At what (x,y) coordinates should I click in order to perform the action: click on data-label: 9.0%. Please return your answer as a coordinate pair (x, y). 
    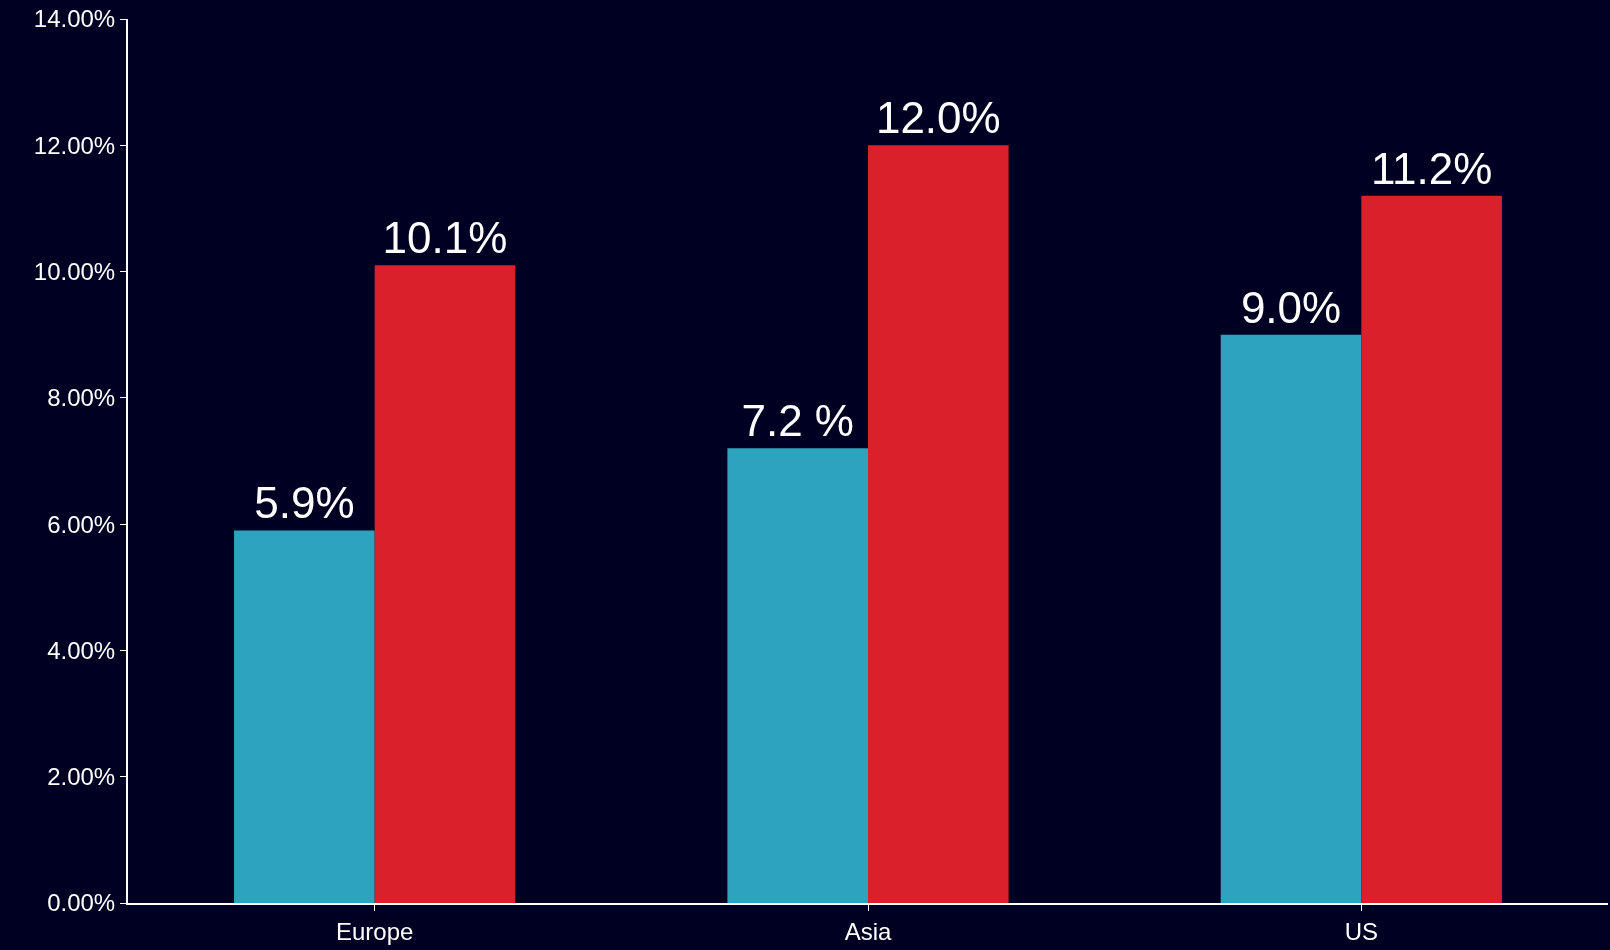
    Looking at the image, I should click on (1291, 307).